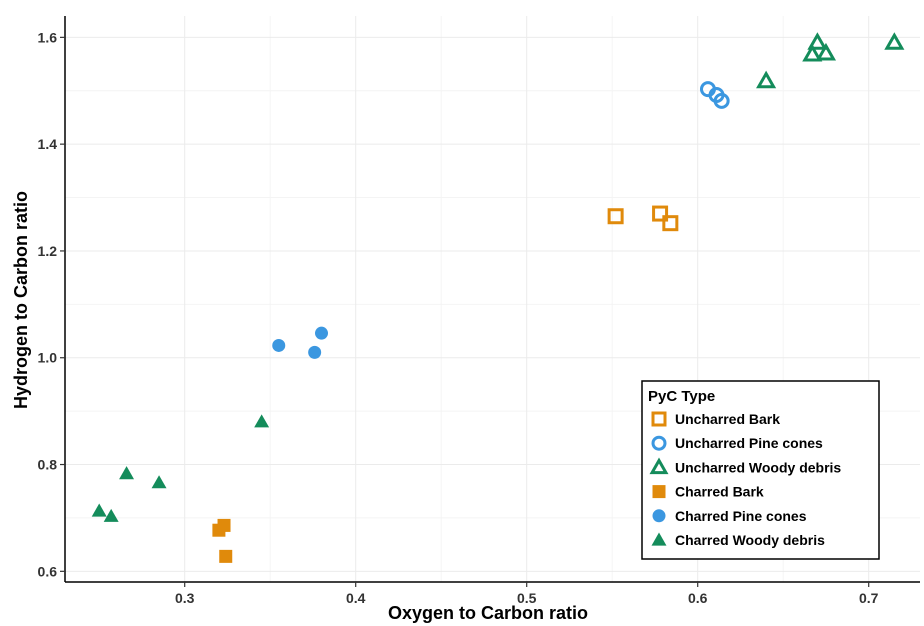 The width and height of the screenshot is (924, 626). What do you see at coordinates (488, 613) in the screenshot?
I see `x-axis-title: Oxygen to Carbon ratio` at bounding box center [488, 613].